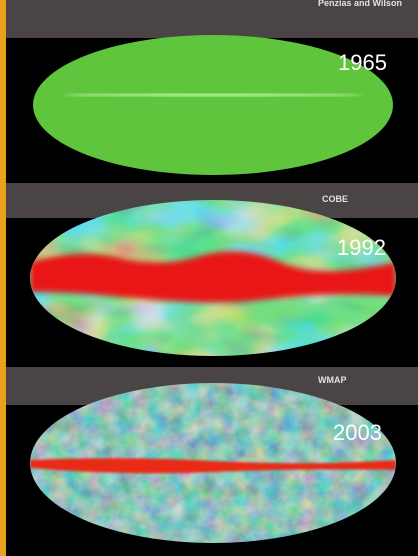 This screenshot has height=556, width=418. Describe the element at coordinates (357, 432) in the screenshot. I see `year: 2003` at that location.